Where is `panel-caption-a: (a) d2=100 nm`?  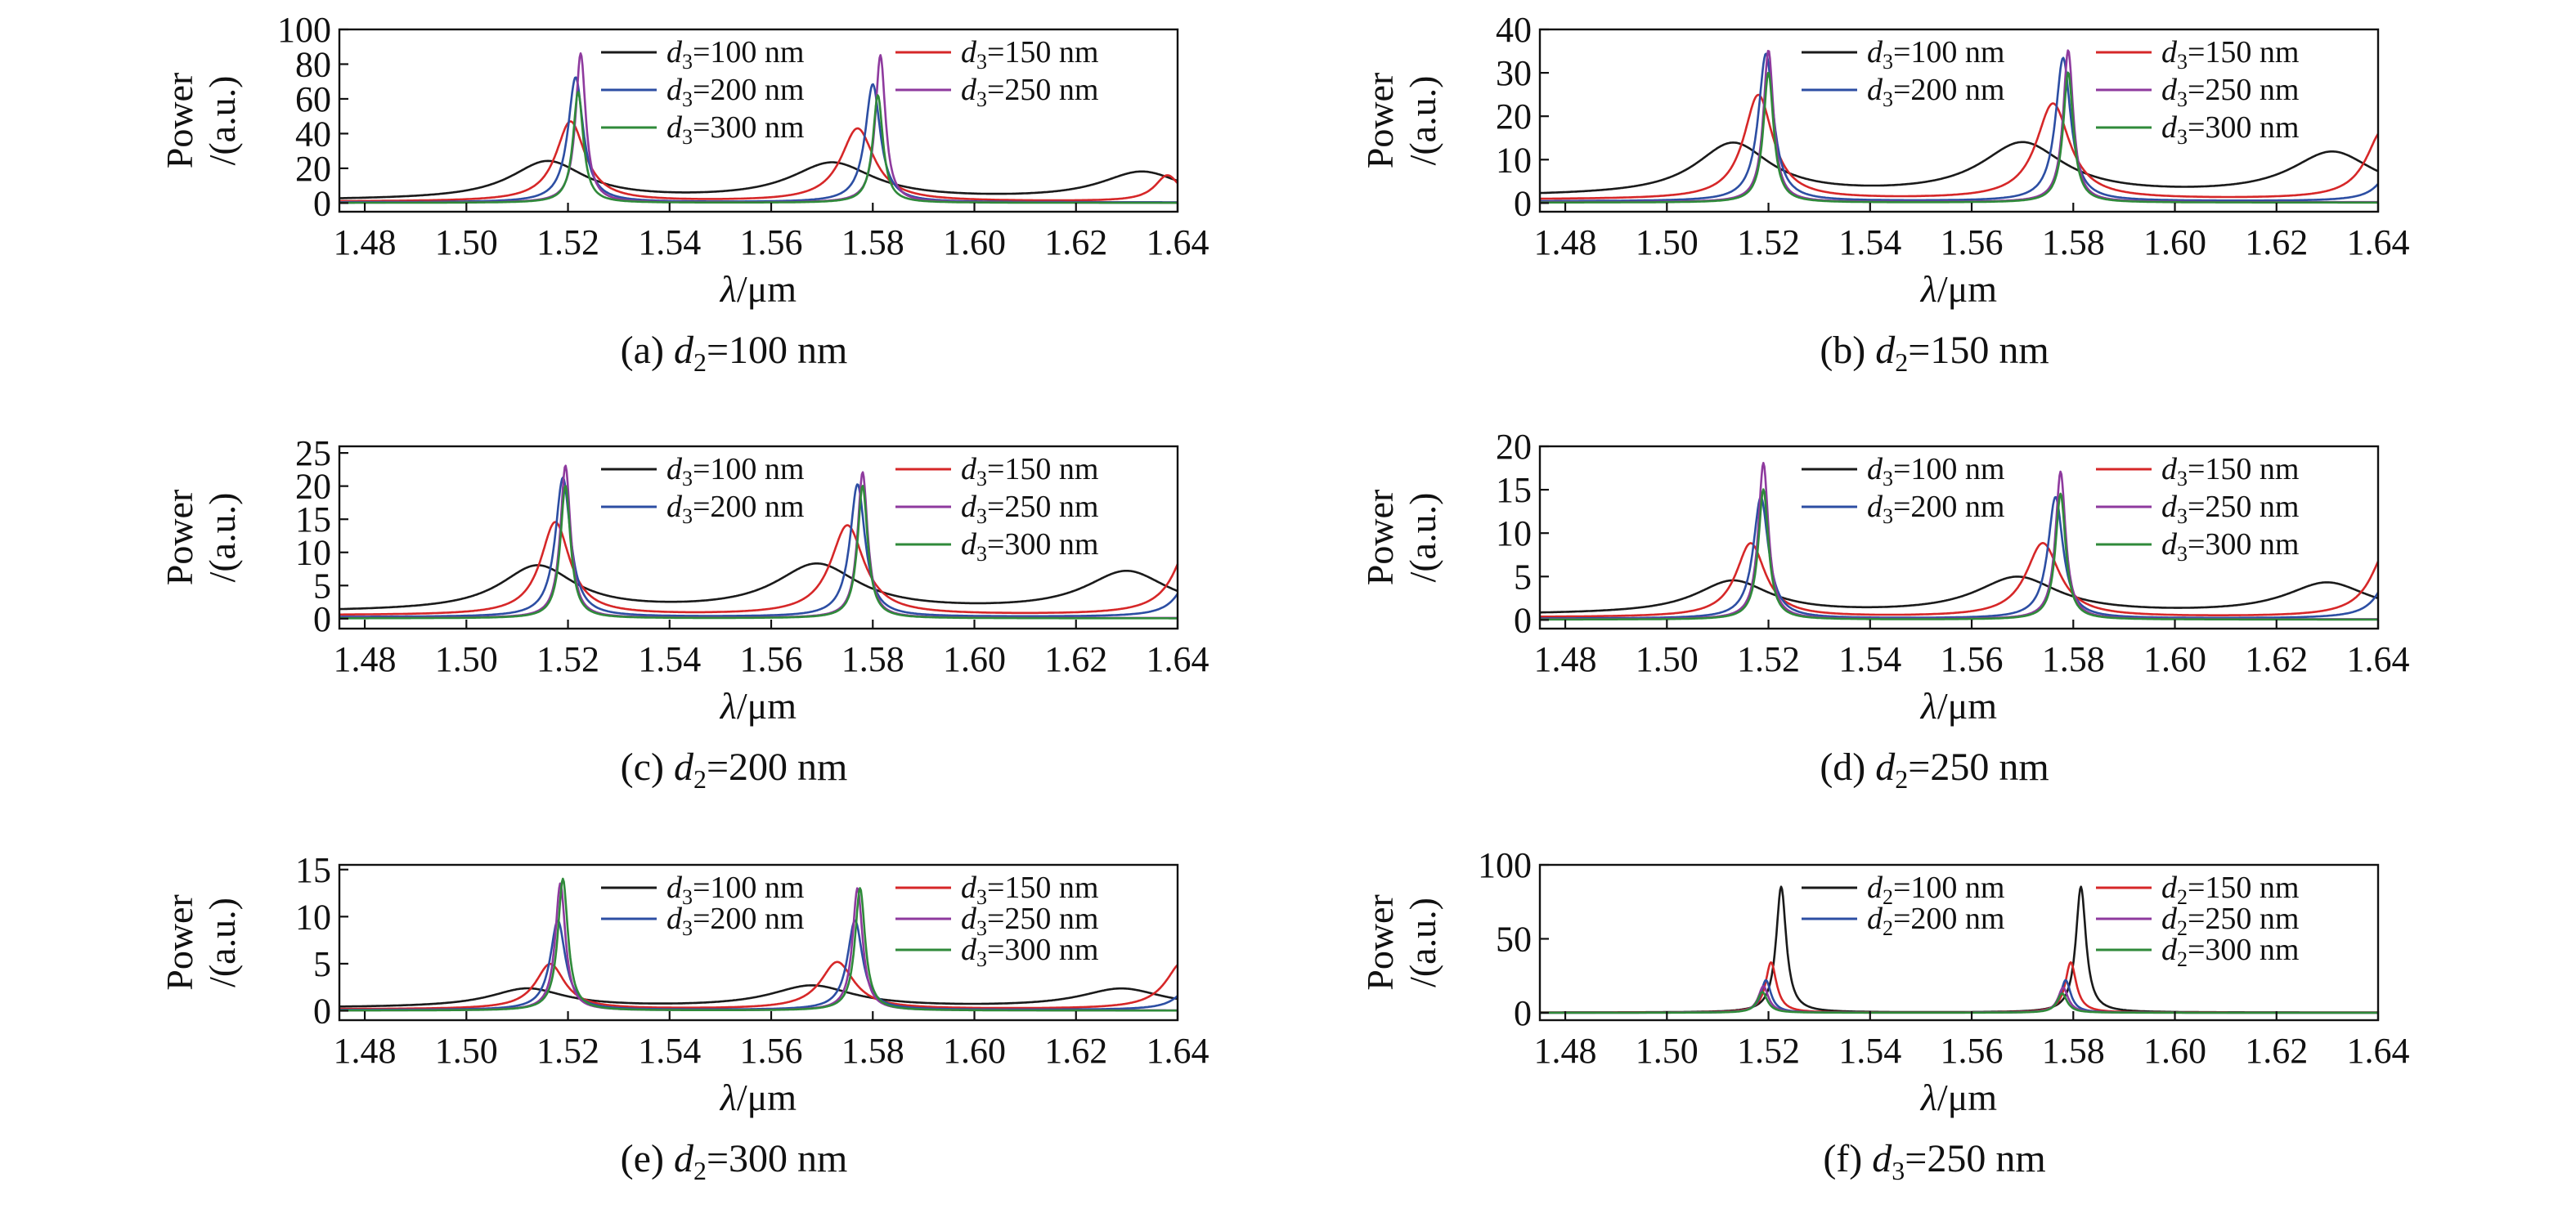 panel-caption-a: (a) d2=100 nm is located at coordinates (735, 353).